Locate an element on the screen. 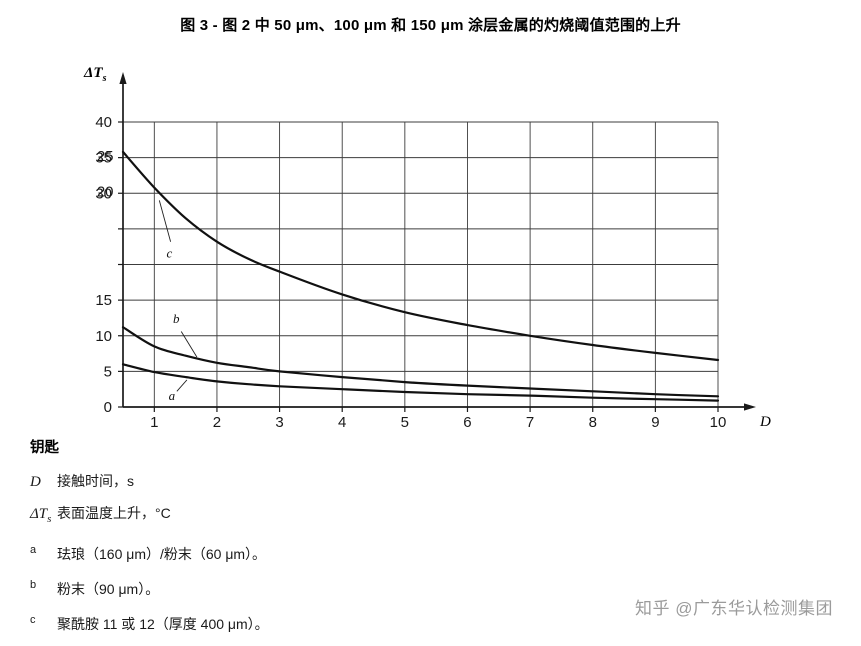 This screenshot has width=861, height=646. y-axis-label: ΔTs is located at coordinates (95, 74).